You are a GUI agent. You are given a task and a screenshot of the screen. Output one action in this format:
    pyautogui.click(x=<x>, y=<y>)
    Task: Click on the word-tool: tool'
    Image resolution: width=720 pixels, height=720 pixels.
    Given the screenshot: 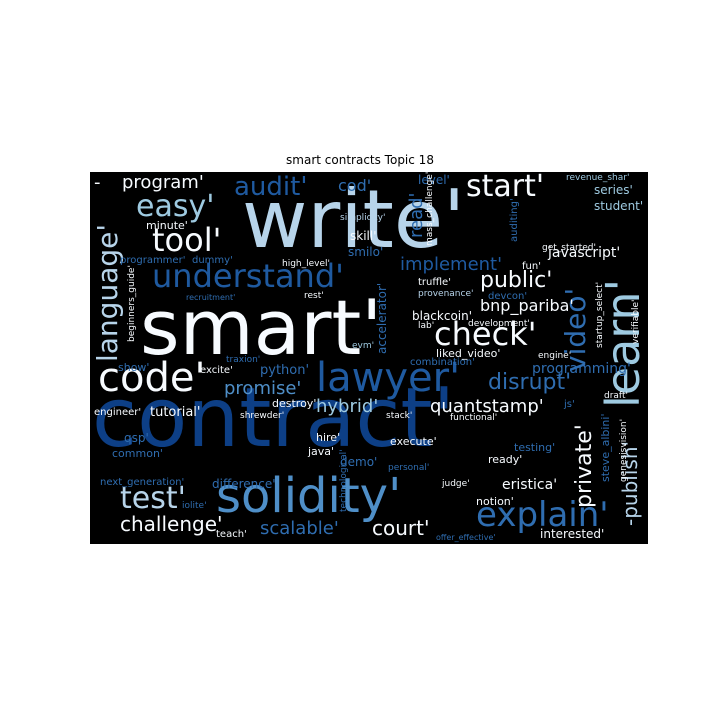 What is the action you would take?
    pyautogui.click(x=187, y=240)
    